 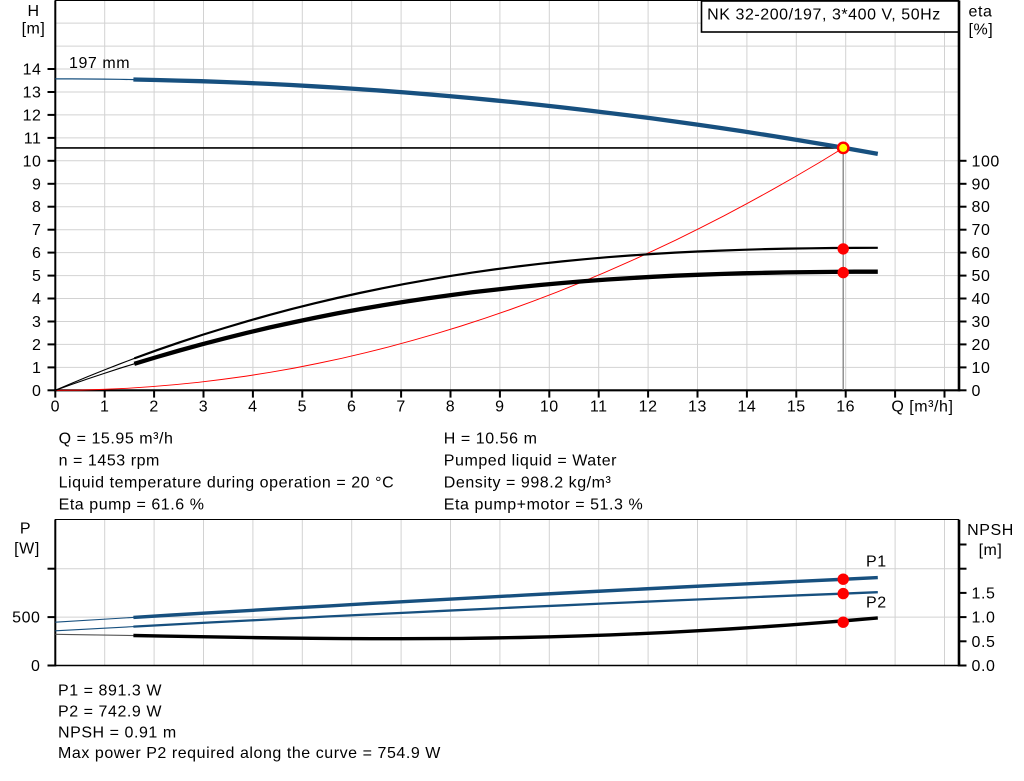 What do you see at coordinates (981, 253) in the screenshot?
I see `svg-text: 60` at bounding box center [981, 253].